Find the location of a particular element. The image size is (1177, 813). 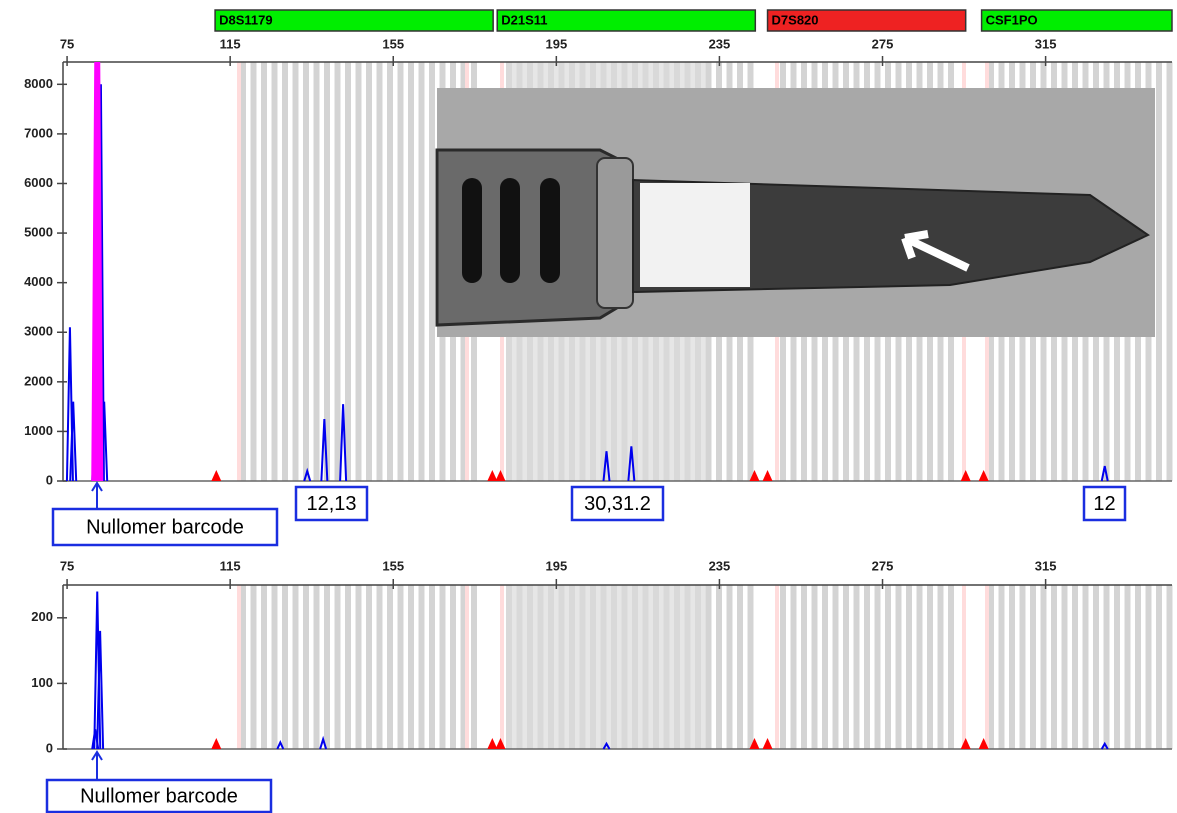

y-tick-label: 2000 is located at coordinates (38, 380).